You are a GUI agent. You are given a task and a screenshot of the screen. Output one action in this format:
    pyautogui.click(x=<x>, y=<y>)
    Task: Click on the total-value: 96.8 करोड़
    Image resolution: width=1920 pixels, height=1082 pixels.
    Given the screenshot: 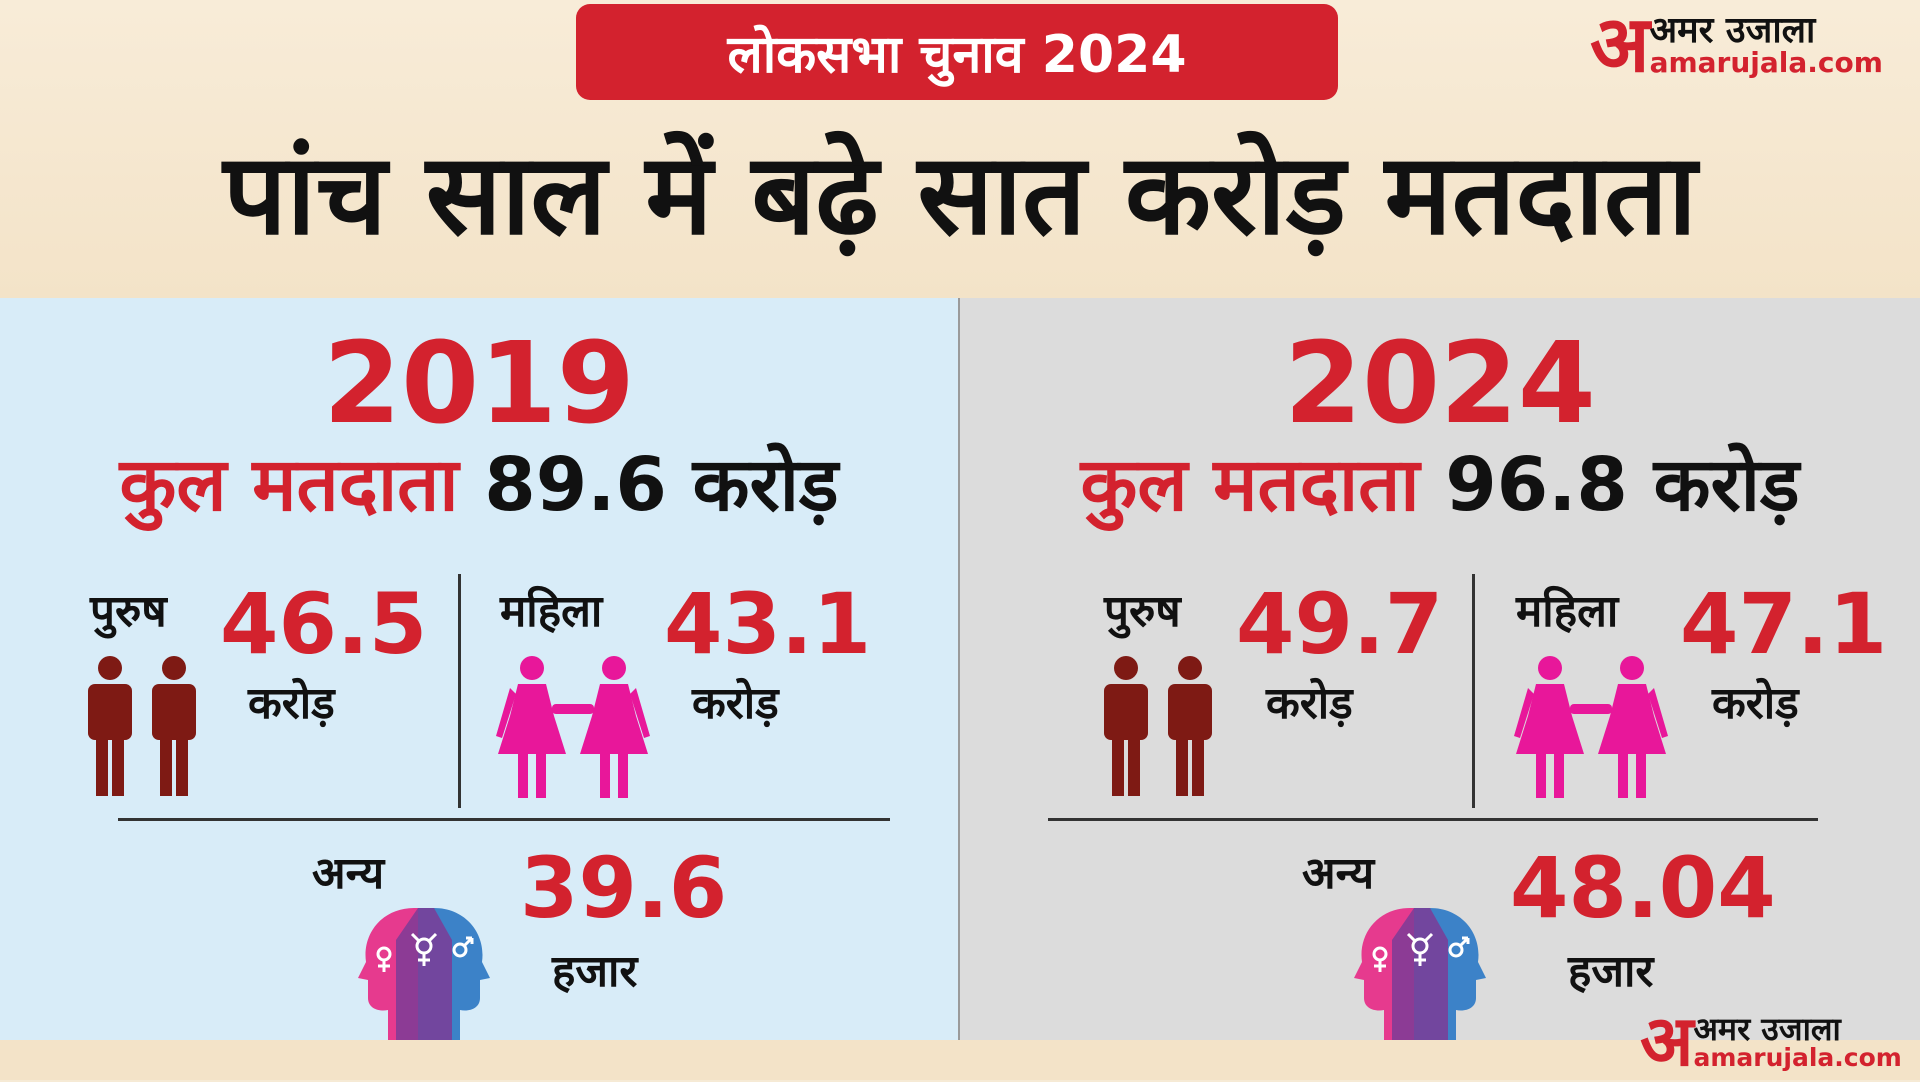 What is the action you would take?
    pyautogui.click(x=1622, y=485)
    